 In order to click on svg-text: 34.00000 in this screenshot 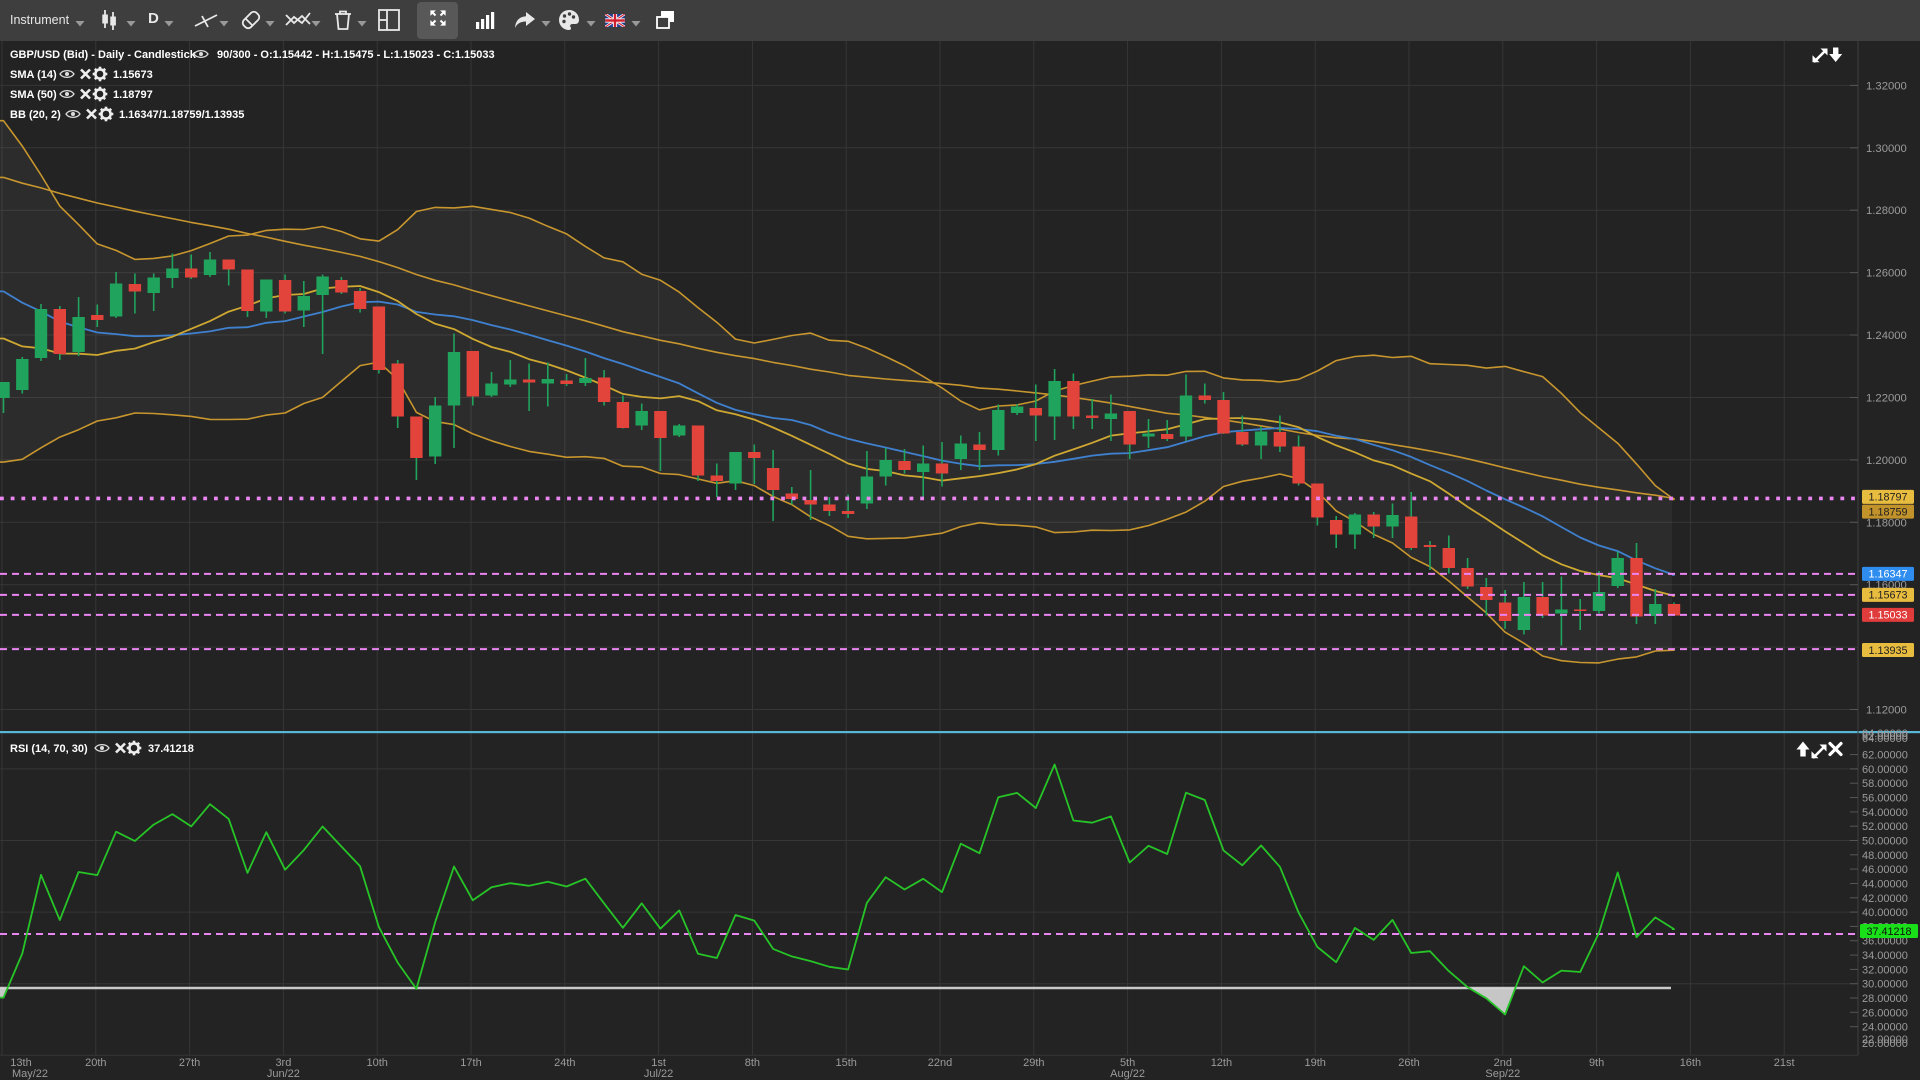, I will do `click(1885, 956)`.